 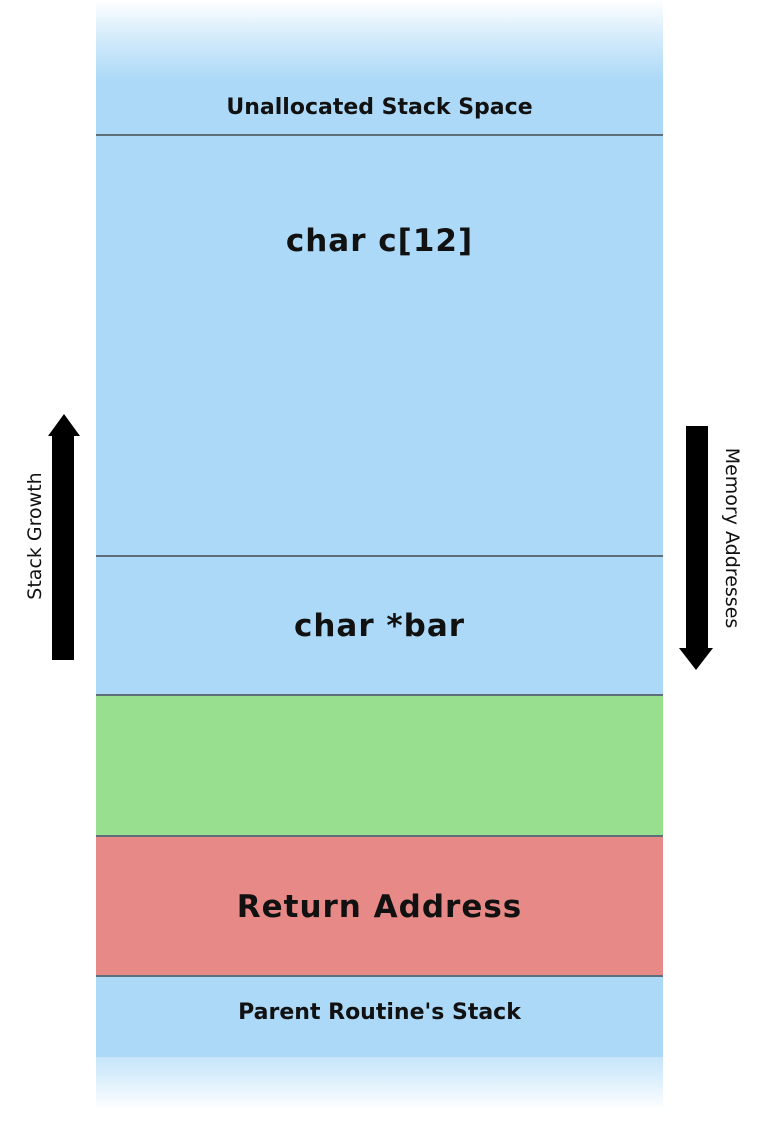 I want to click on stack-growth-label: Stack Growth, so click(x=35, y=536).